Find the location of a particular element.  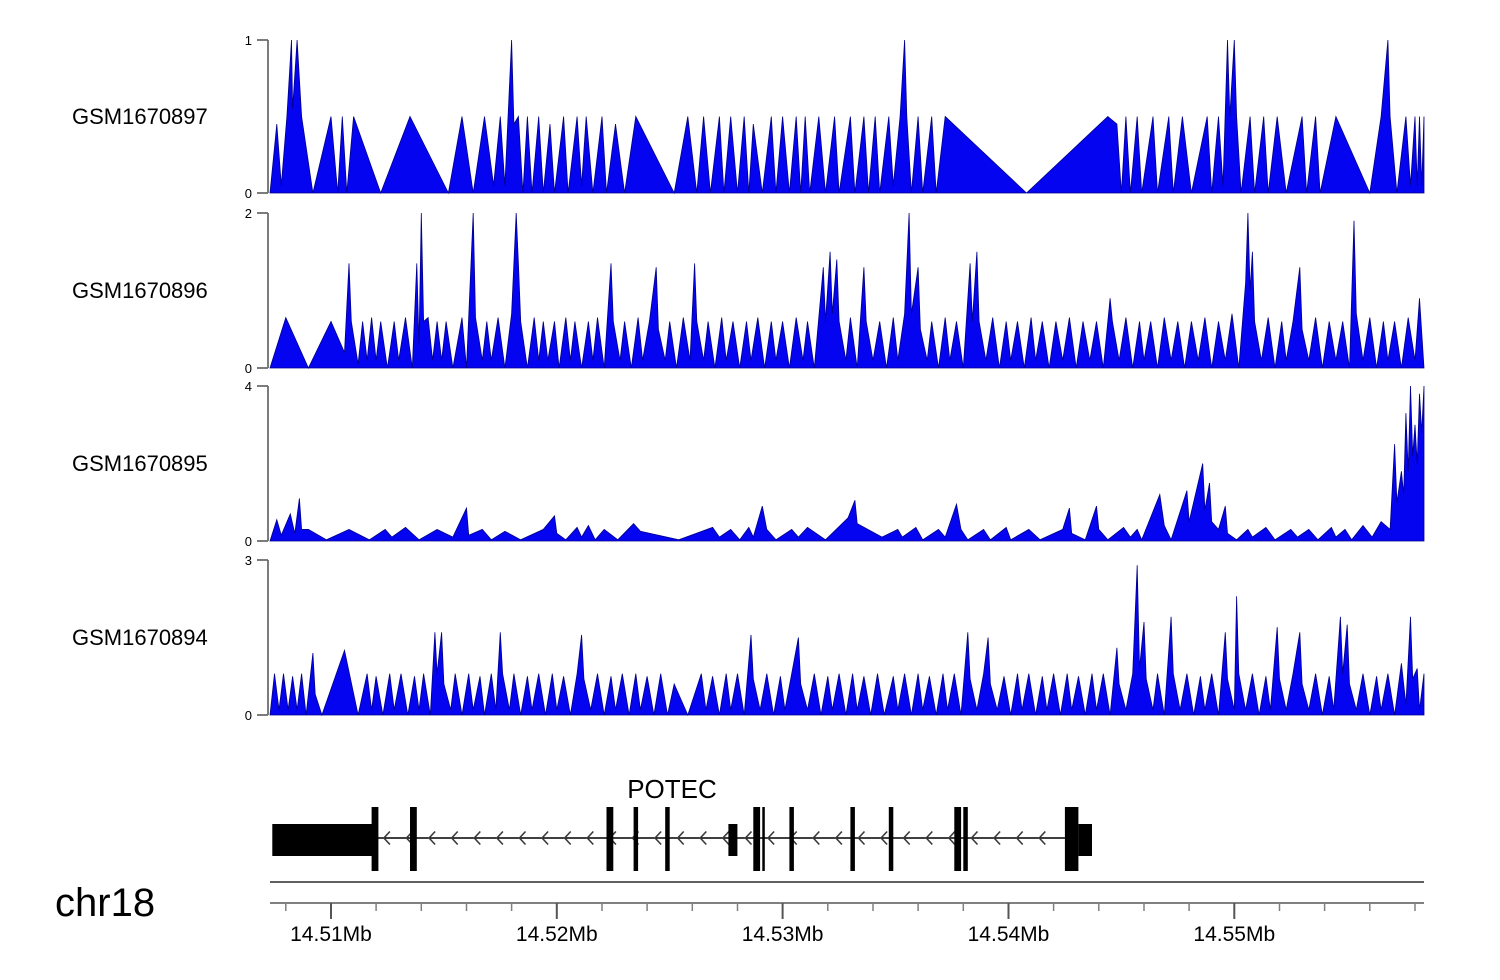

axis-tick-label: 14.51Mb is located at coordinates (331, 934).